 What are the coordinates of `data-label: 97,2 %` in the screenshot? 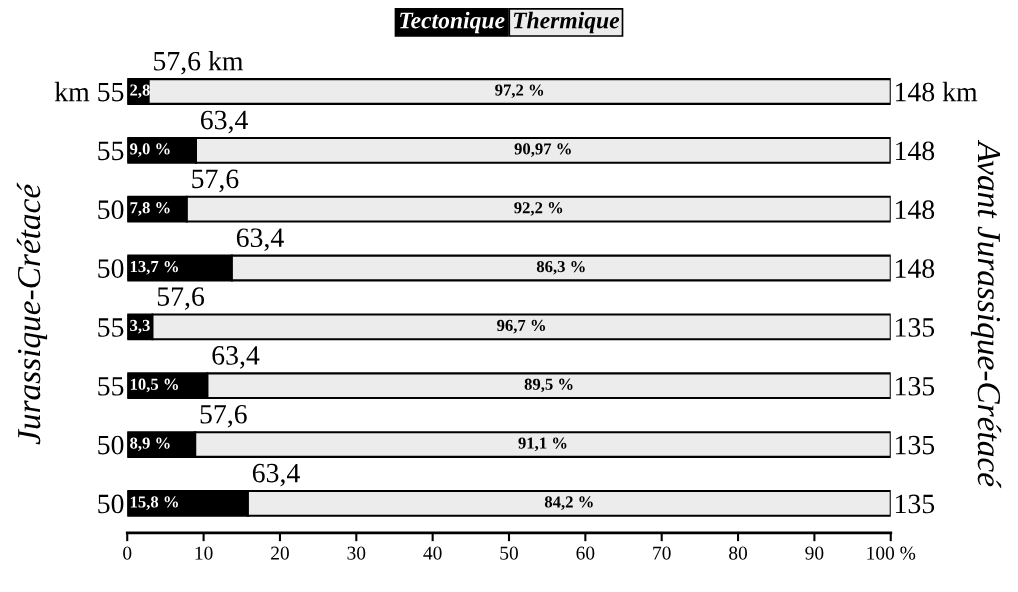 It's located at (519, 91).